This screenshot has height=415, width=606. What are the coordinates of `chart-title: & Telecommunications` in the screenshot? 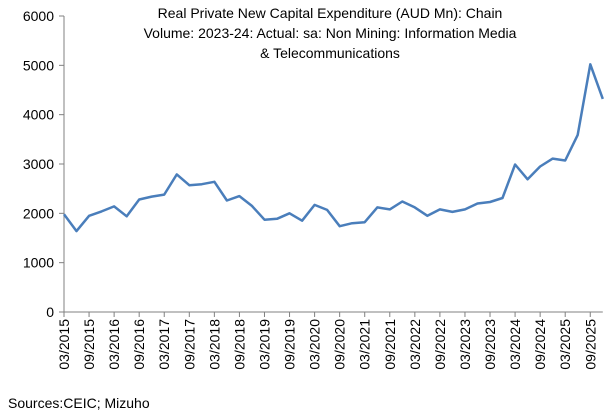 It's located at (330, 53).